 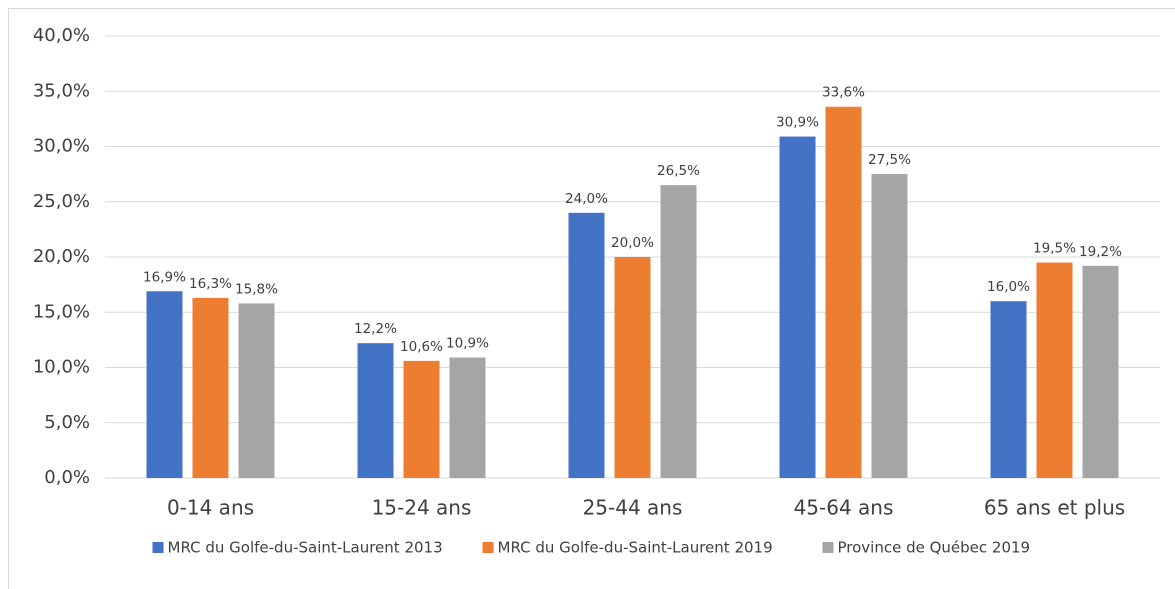 I want to click on value-label: 10,6%, so click(x=421, y=347).